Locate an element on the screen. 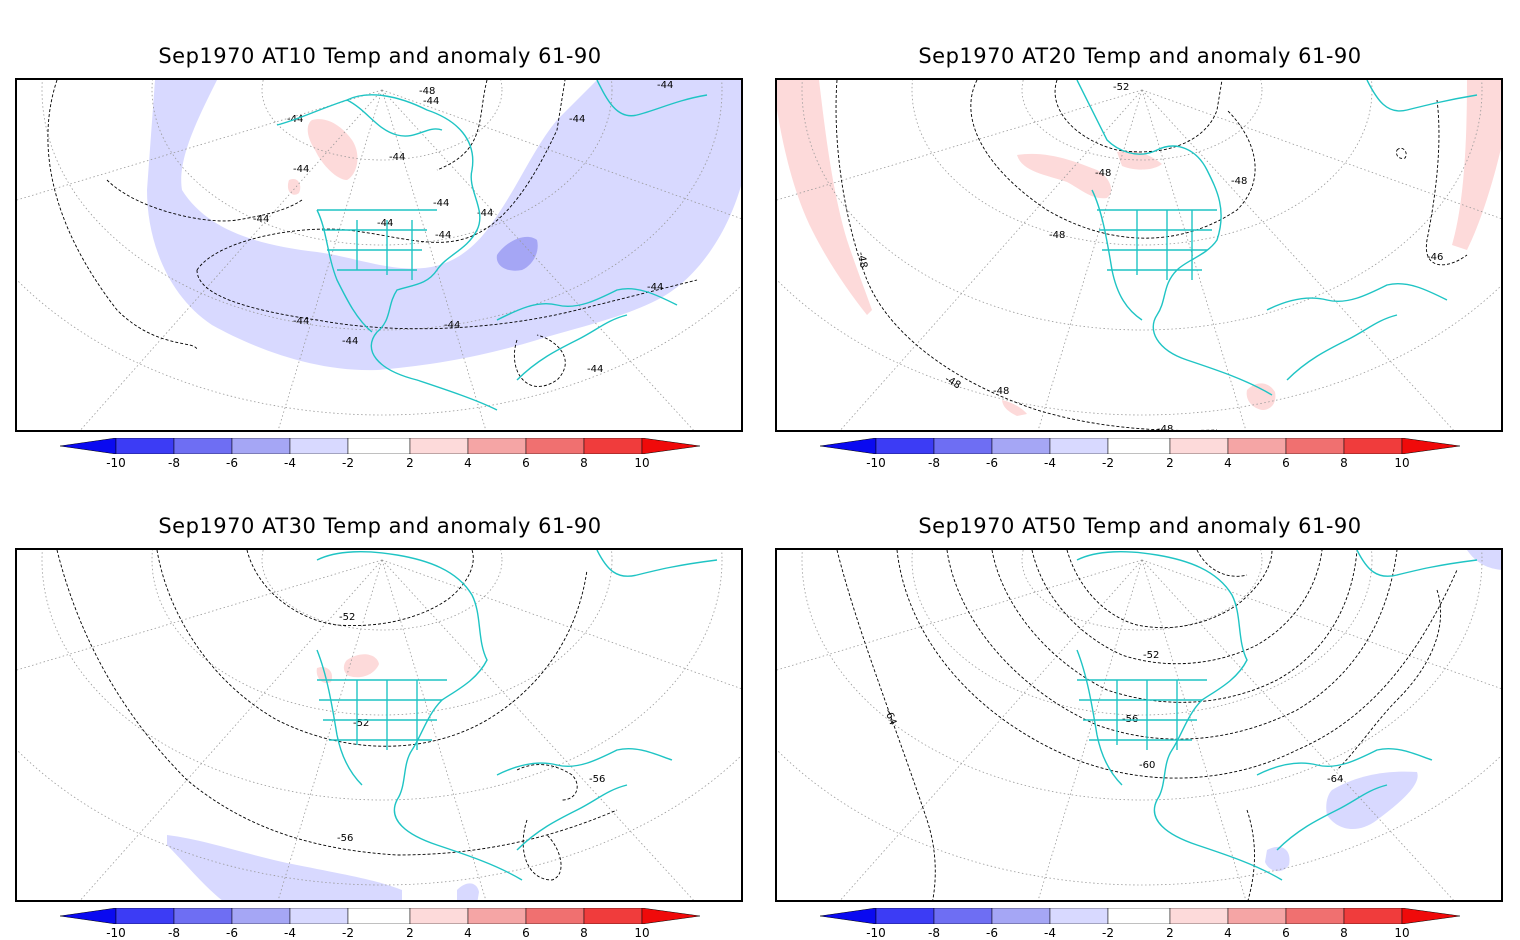 The width and height of the screenshot is (1520, 940). contour-labels: -52 -48 -48 -48 -48 -48 -46 -48 -48 is located at coordinates (1149, 256).